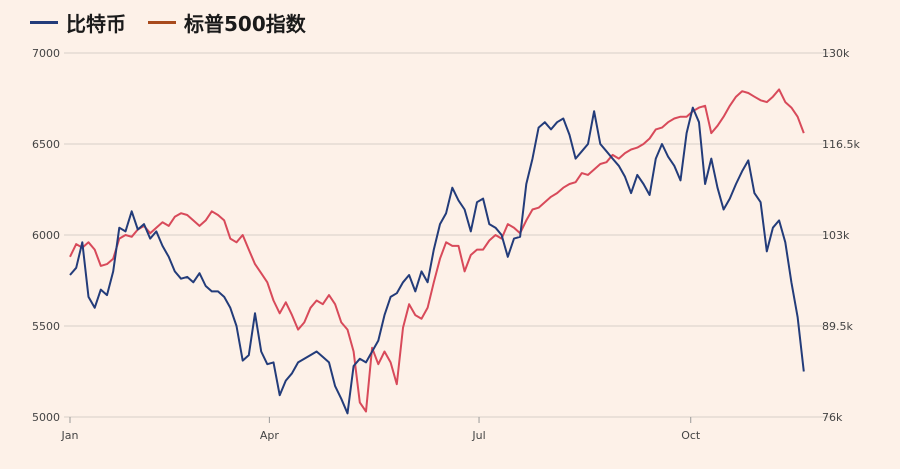  Describe the element at coordinates (46, 417) in the screenshot. I see `left-tick-label-0: 5000` at that location.